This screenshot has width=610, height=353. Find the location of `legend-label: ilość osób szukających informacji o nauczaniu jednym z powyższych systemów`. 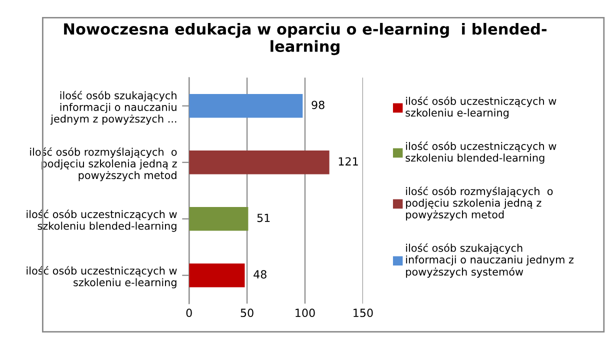

legend-label: ilość osób szukających informacji o nauczaniu jednym z powyższych systemów is located at coordinates (490, 260).